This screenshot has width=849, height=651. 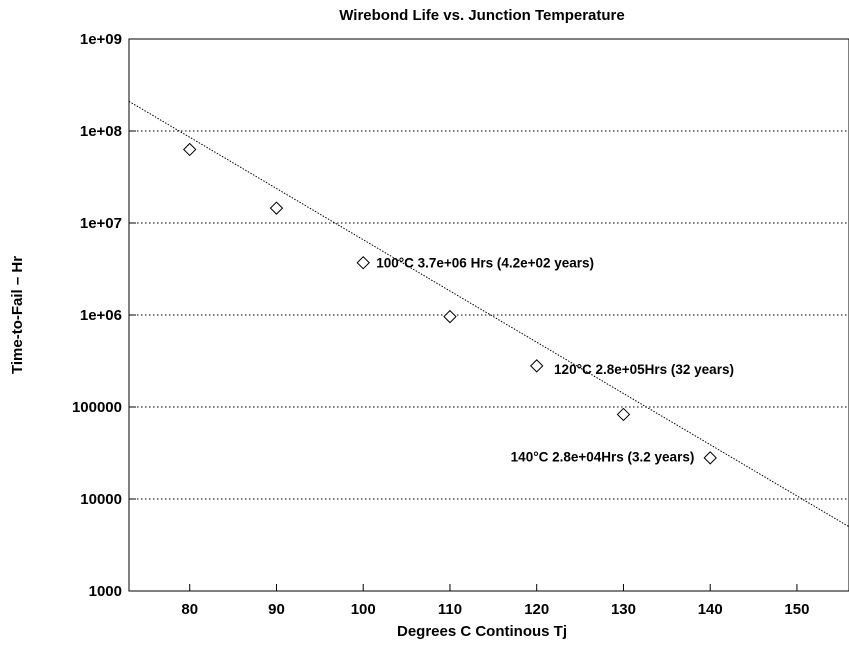 I want to click on x-tick-label: 100, so click(x=363, y=609).